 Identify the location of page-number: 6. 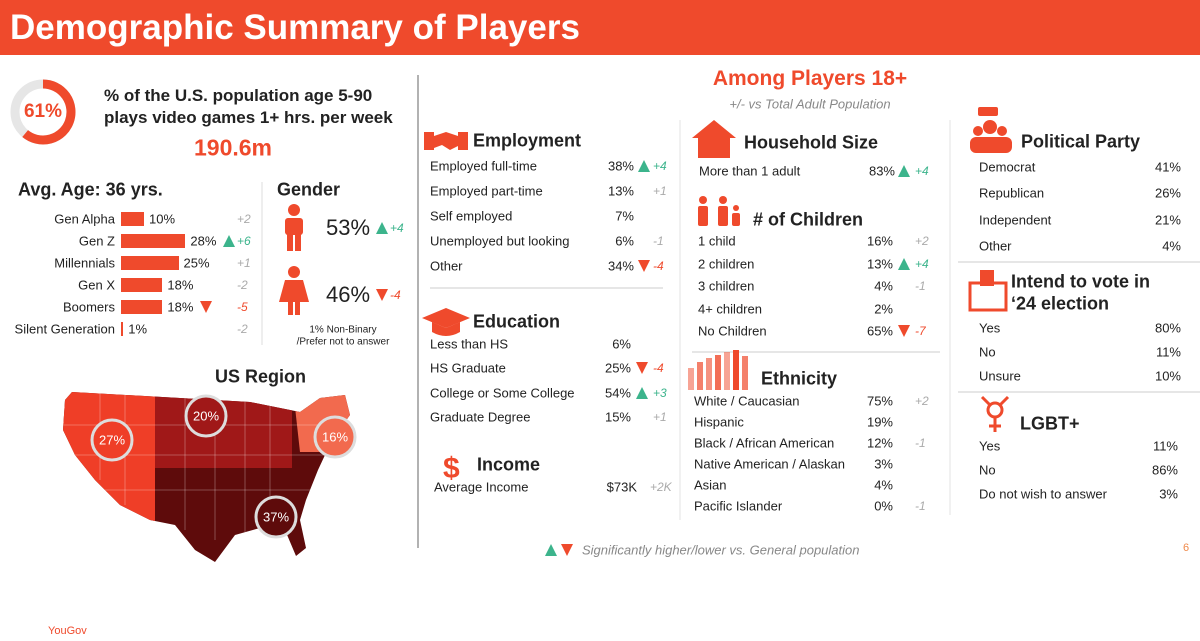
(1186, 548).